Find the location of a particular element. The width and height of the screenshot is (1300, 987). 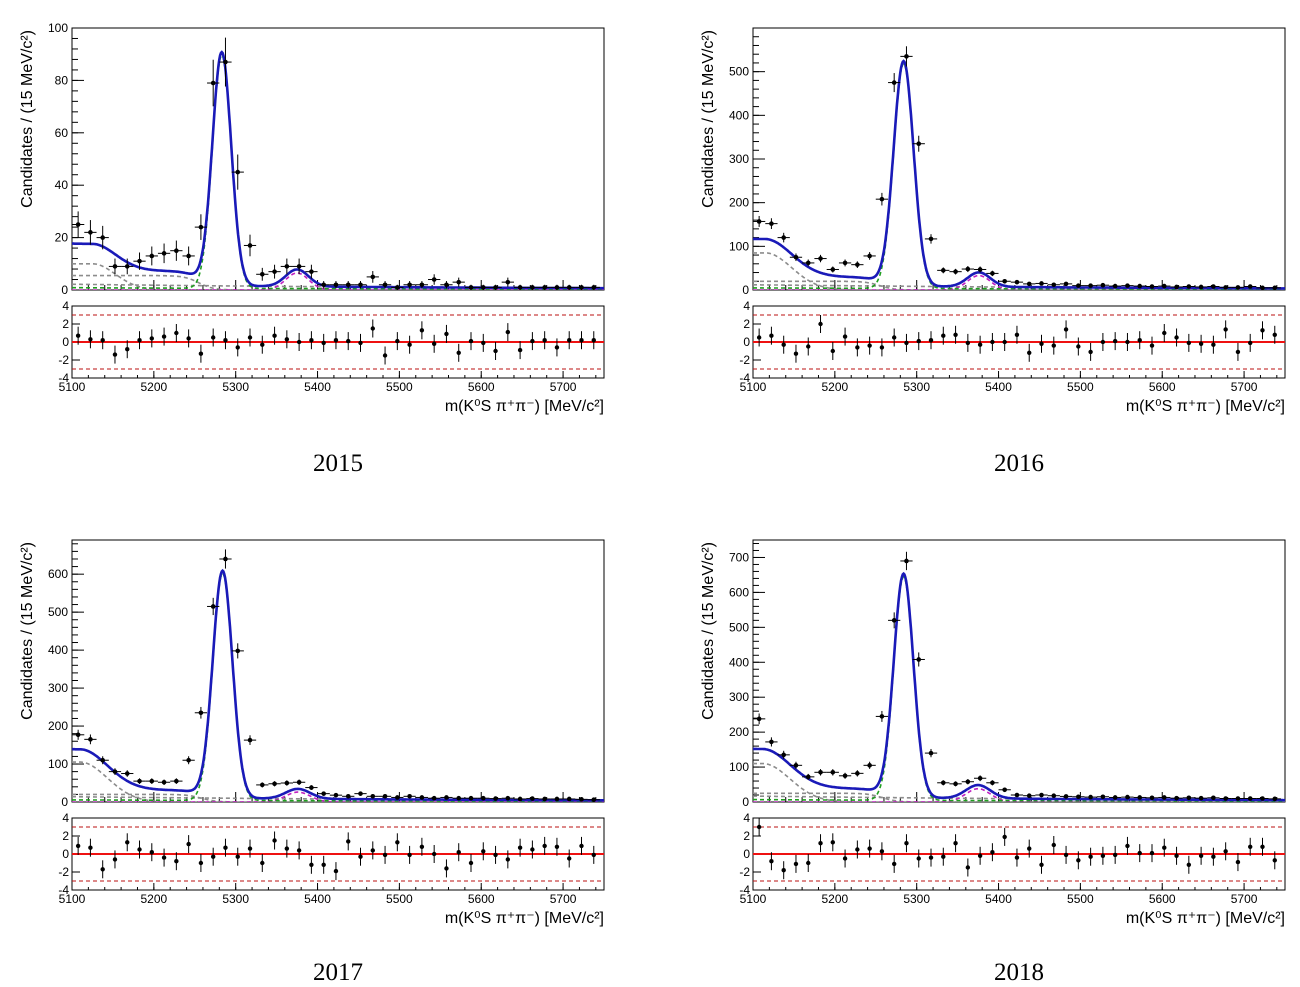

y-tick-label: 400 is located at coordinates (58, 650).